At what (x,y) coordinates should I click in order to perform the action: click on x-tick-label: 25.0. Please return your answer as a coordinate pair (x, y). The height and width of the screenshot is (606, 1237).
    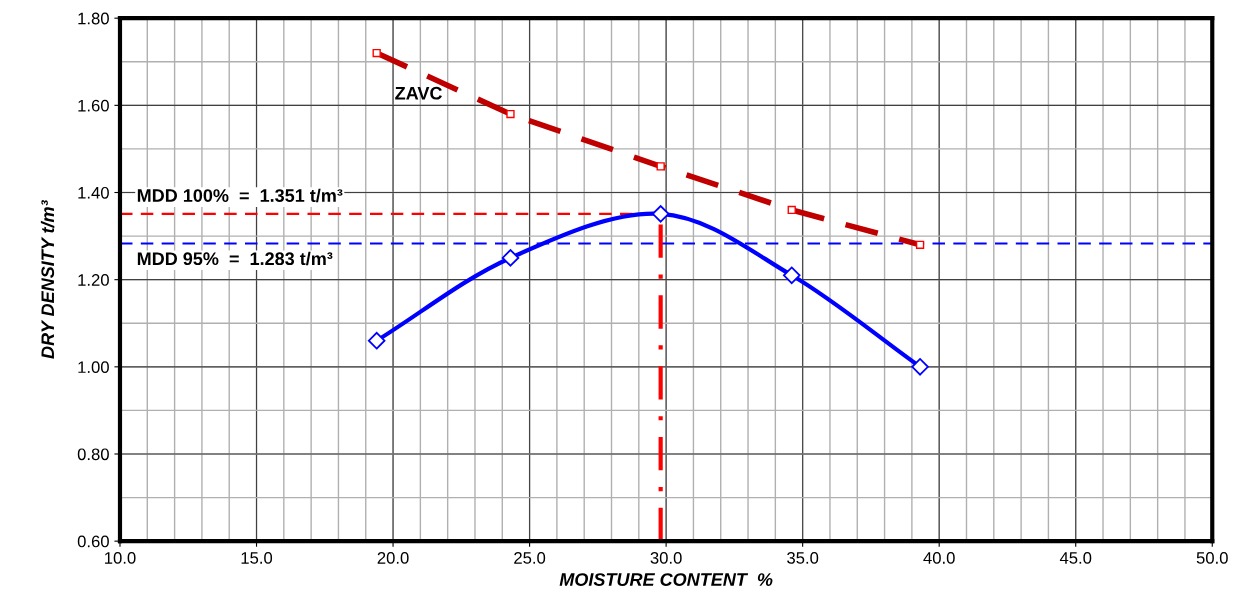
    Looking at the image, I should click on (530, 558).